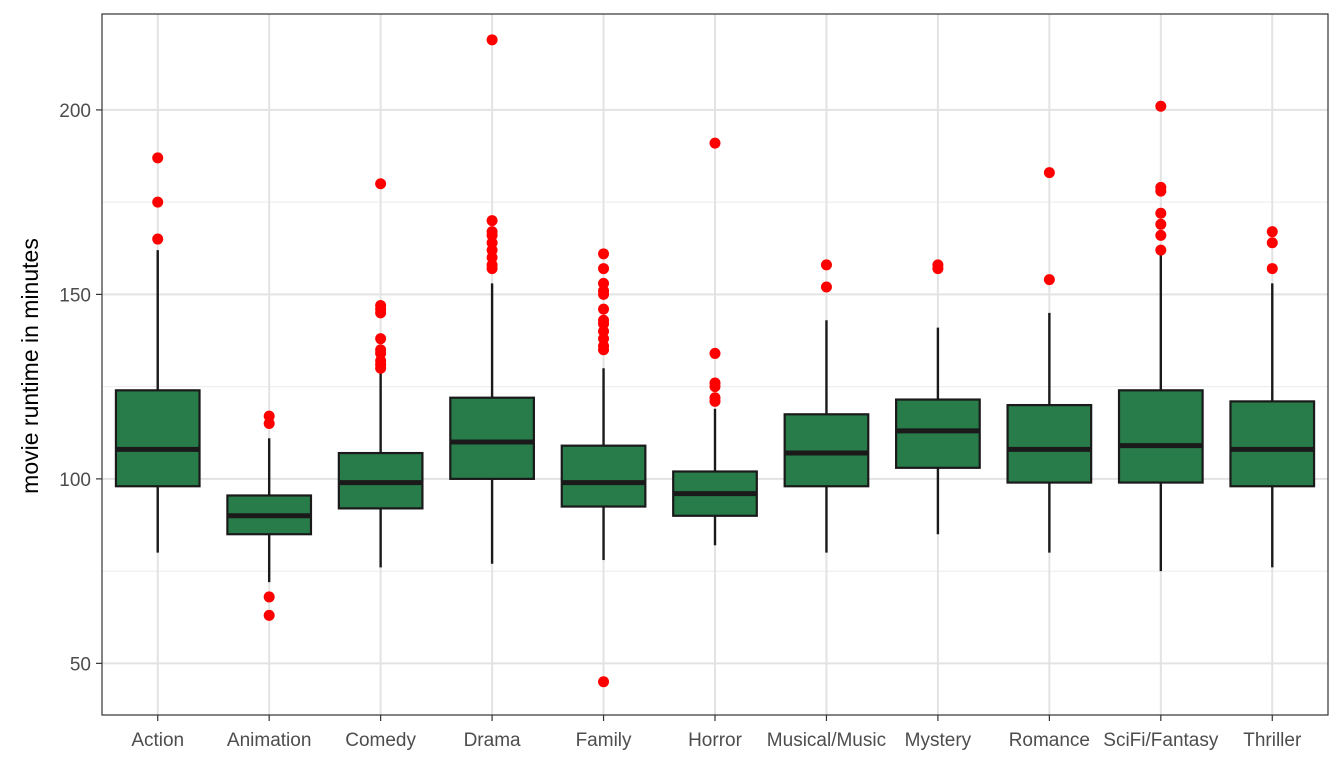  What do you see at coordinates (80, 664) in the screenshot?
I see `y-tick-label: 50` at bounding box center [80, 664].